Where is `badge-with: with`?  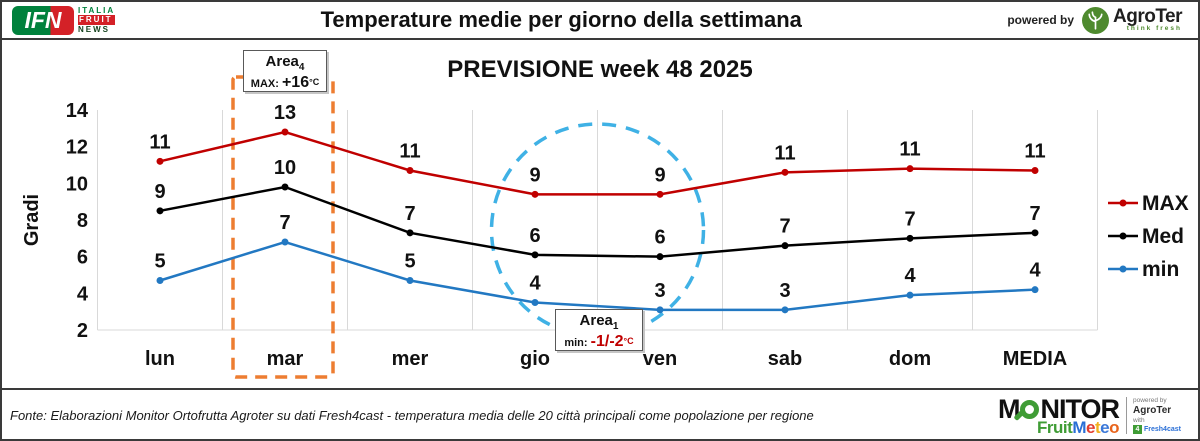
badge-with: with is located at coordinates (1139, 421).